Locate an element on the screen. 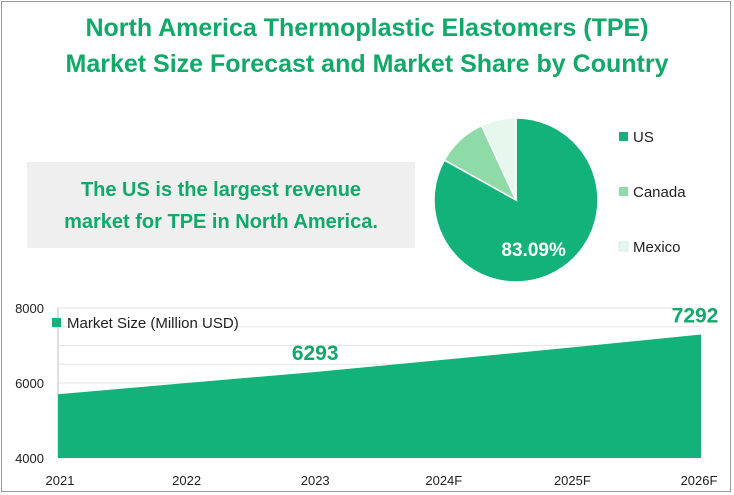 The image size is (734, 495). legend-swatch-canada is located at coordinates (623, 191).